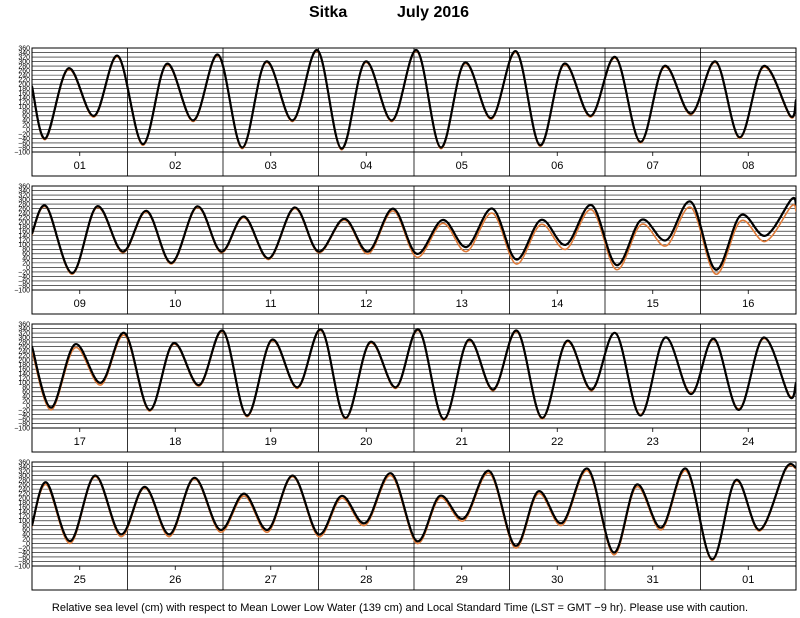 This screenshot has height=618, width=800. Describe the element at coordinates (653, 304) in the screenshot. I see `day-label: 15` at that location.